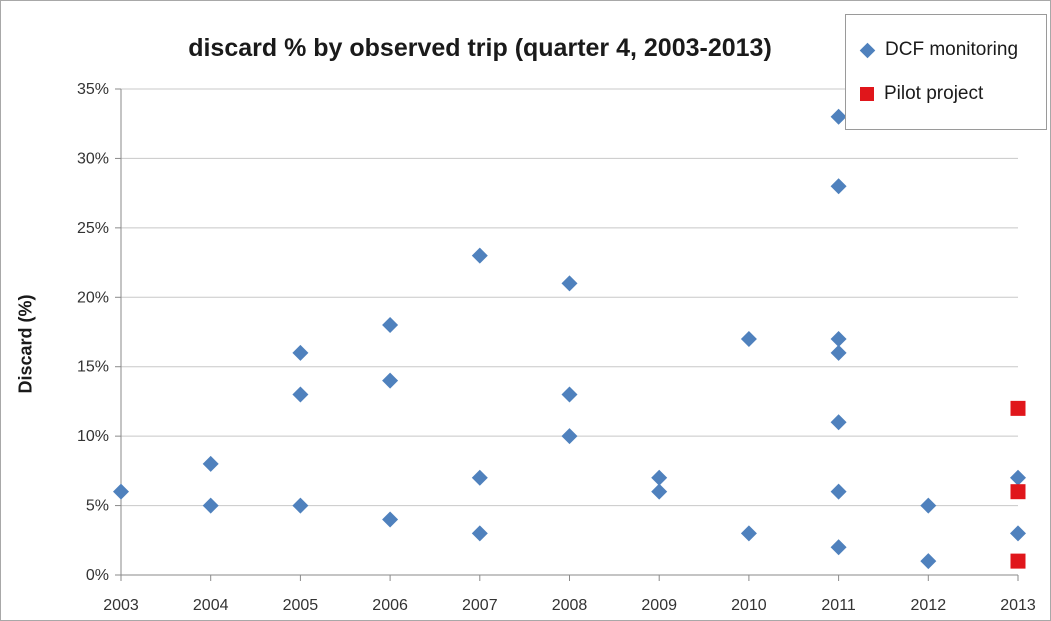 Image resolution: width=1051 pixels, height=621 pixels. Describe the element at coordinates (93, 297) in the screenshot. I see `y-tick-label: 20%` at that location.